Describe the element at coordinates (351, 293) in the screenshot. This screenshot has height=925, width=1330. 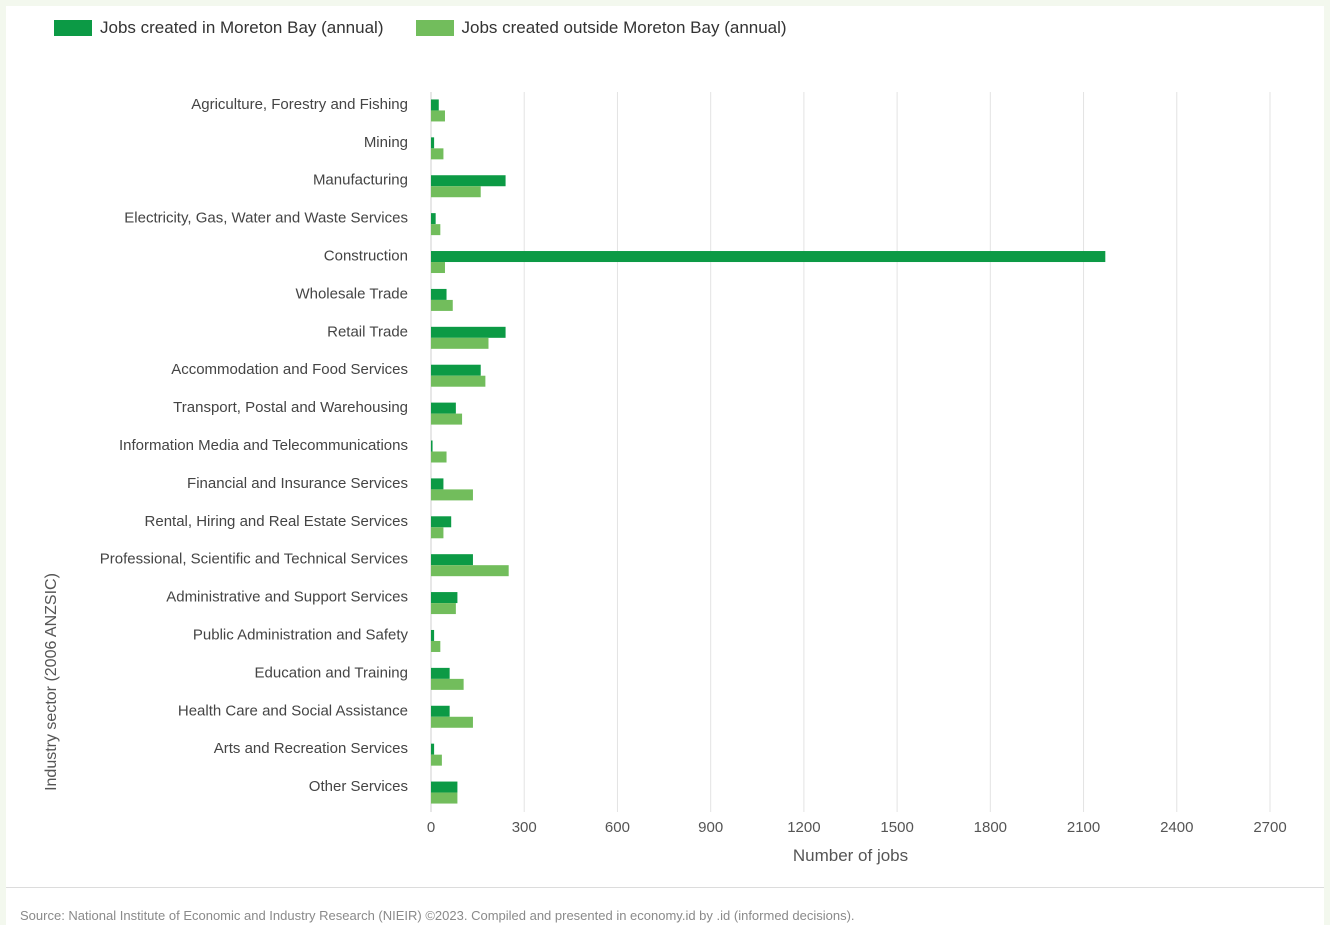
I see `category-label: Wholesale Trade` at that location.